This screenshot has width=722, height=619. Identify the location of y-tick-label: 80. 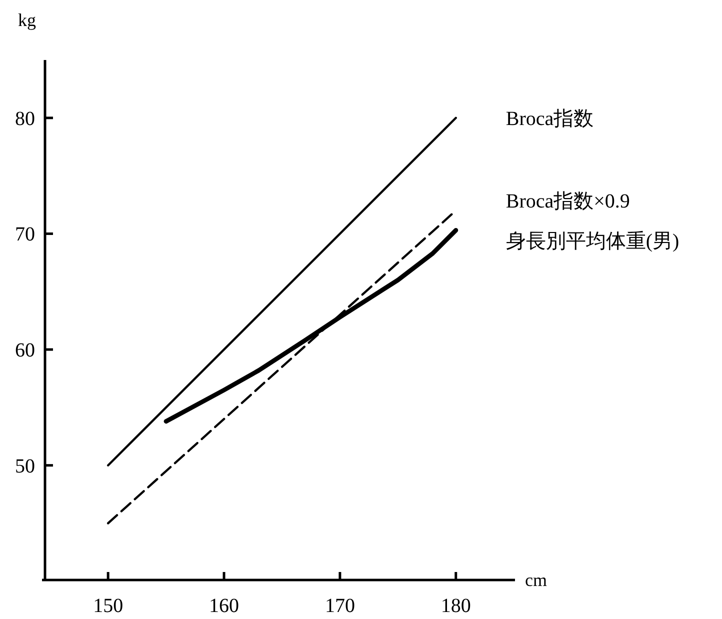
(25, 119).